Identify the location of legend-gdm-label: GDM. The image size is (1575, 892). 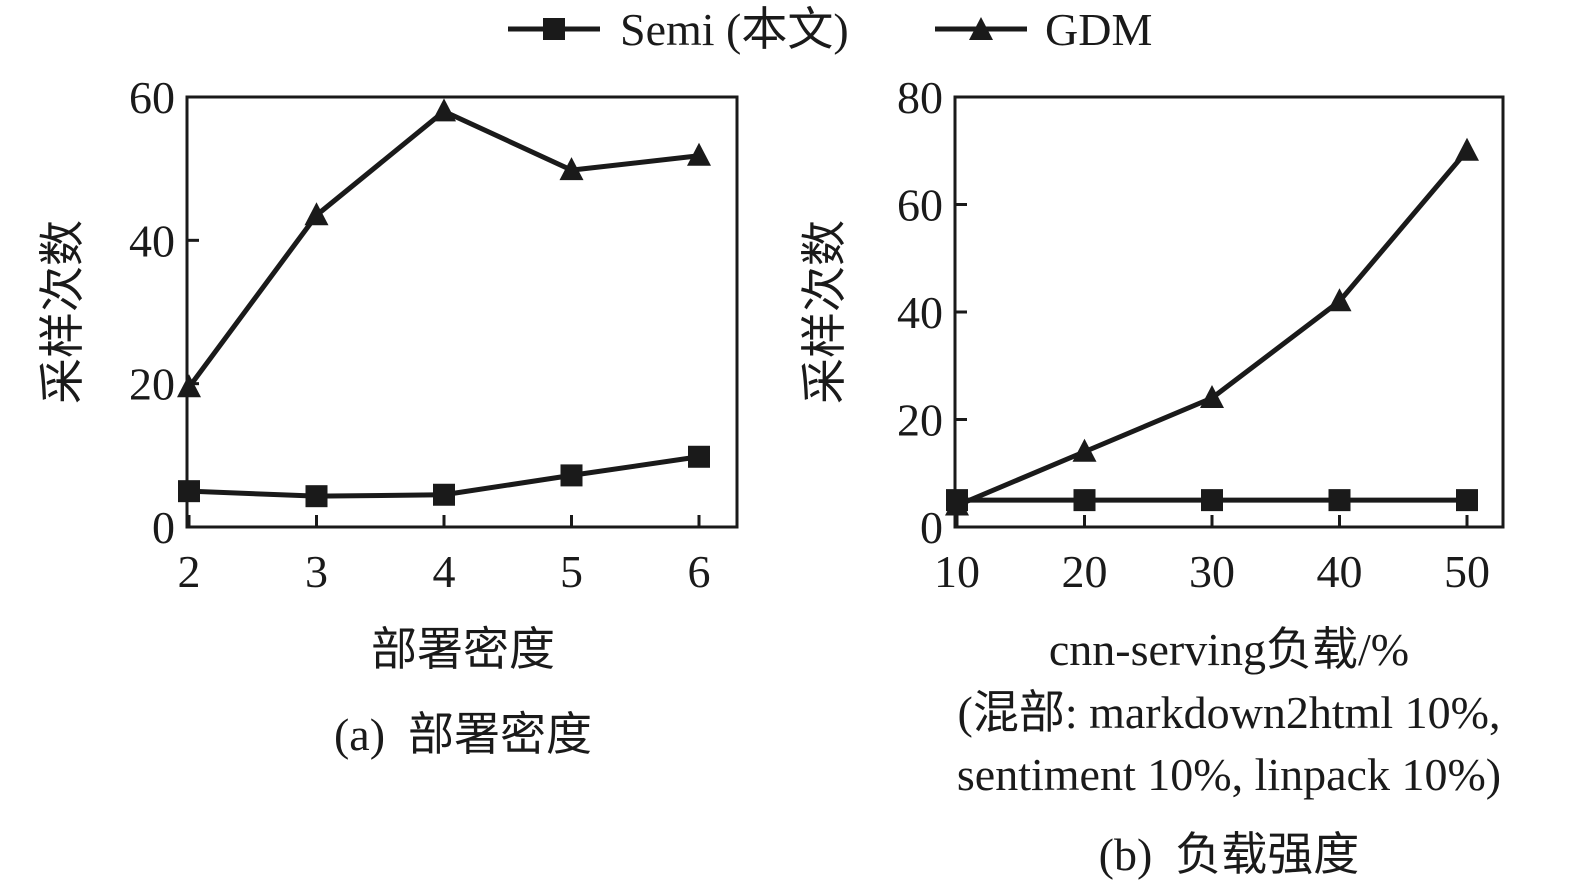
(1098, 29).